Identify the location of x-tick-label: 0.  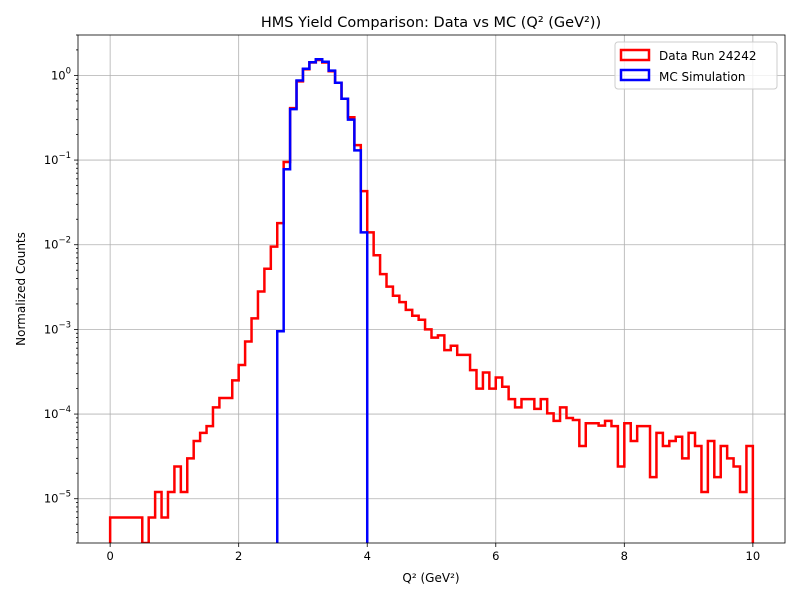
(109, 556).